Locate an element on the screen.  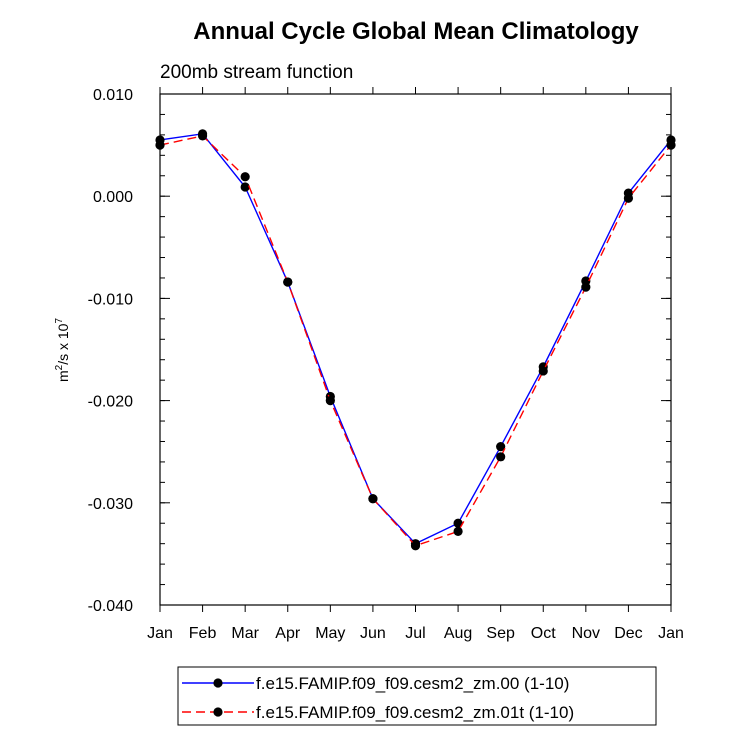
x-tick-label: Feb is located at coordinates (203, 633).